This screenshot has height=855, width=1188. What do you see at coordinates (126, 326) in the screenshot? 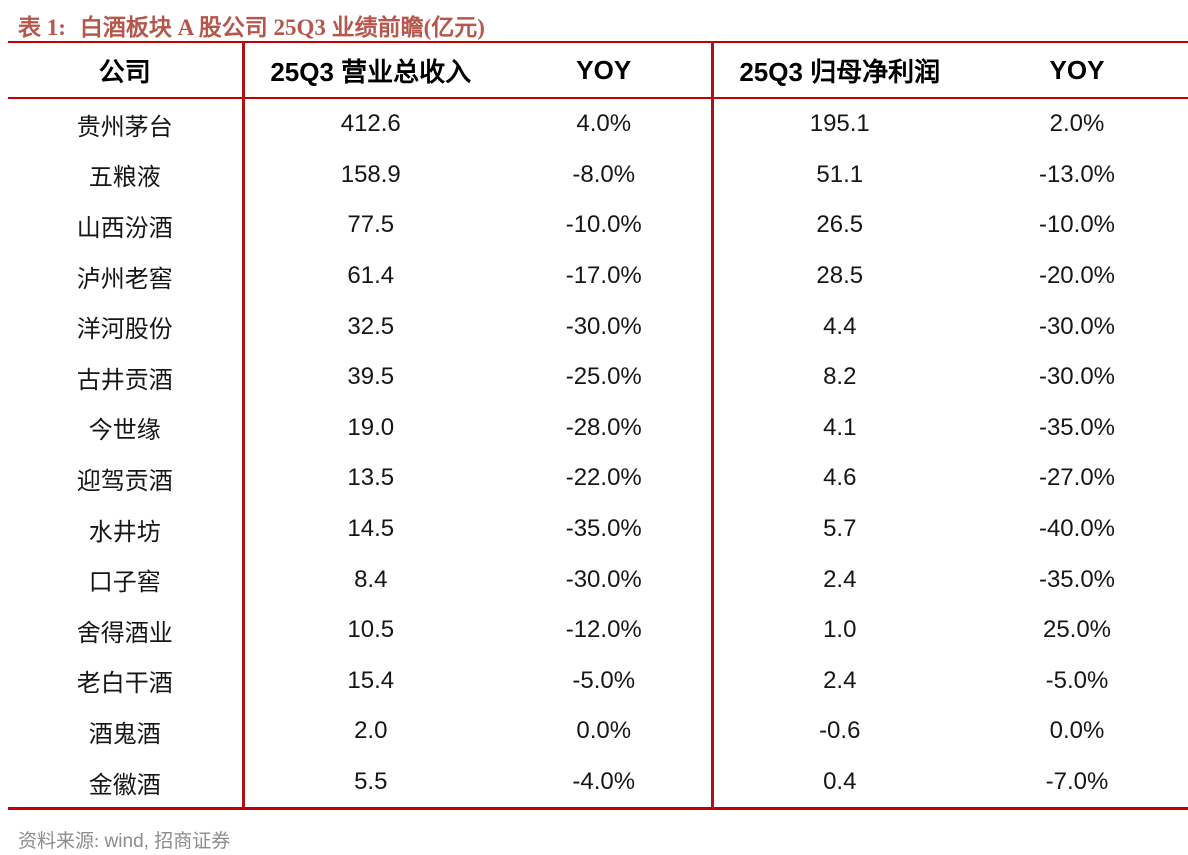
I see `company-cell: 洋河股份` at bounding box center [126, 326].